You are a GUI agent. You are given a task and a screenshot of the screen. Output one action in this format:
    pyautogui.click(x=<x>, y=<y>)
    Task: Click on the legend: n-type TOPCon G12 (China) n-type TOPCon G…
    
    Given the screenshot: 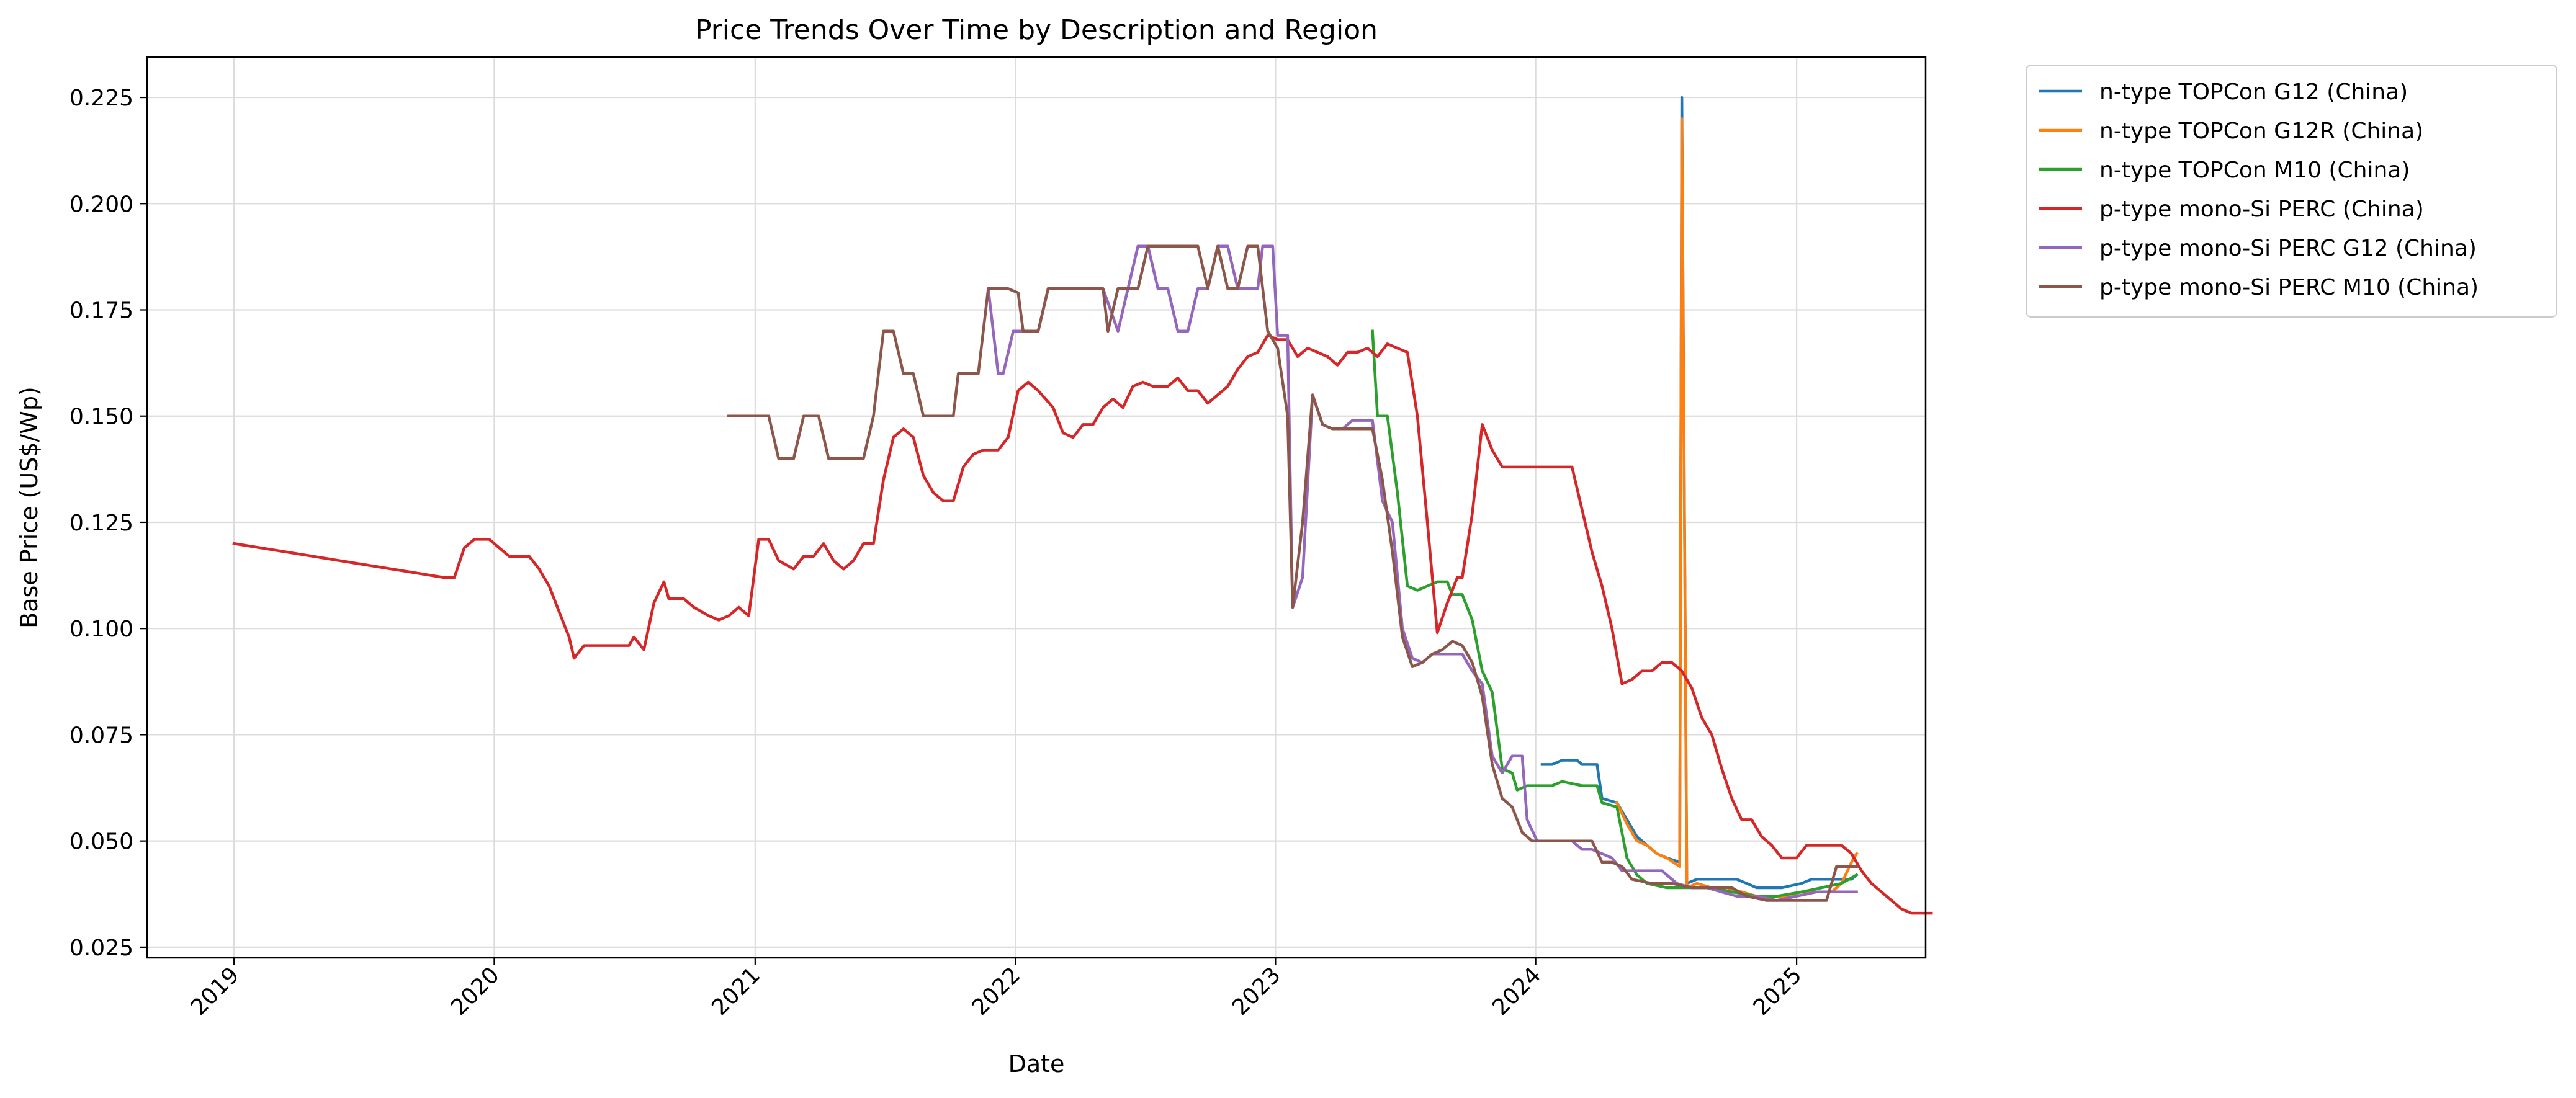 What is the action you would take?
    pyautogui.click(x=2291, y=191)
    